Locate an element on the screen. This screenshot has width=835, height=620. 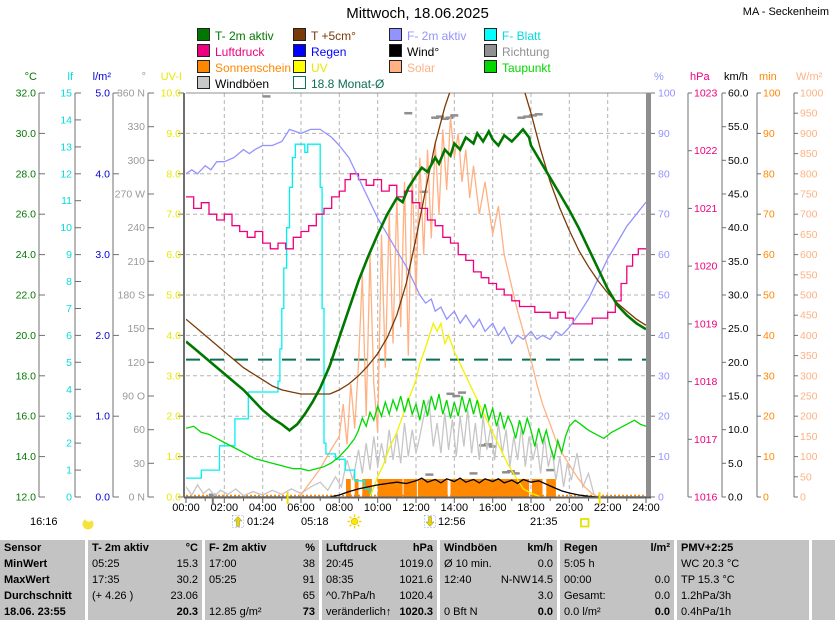
table-row: MaxWert is located at coordinates (42, 580).